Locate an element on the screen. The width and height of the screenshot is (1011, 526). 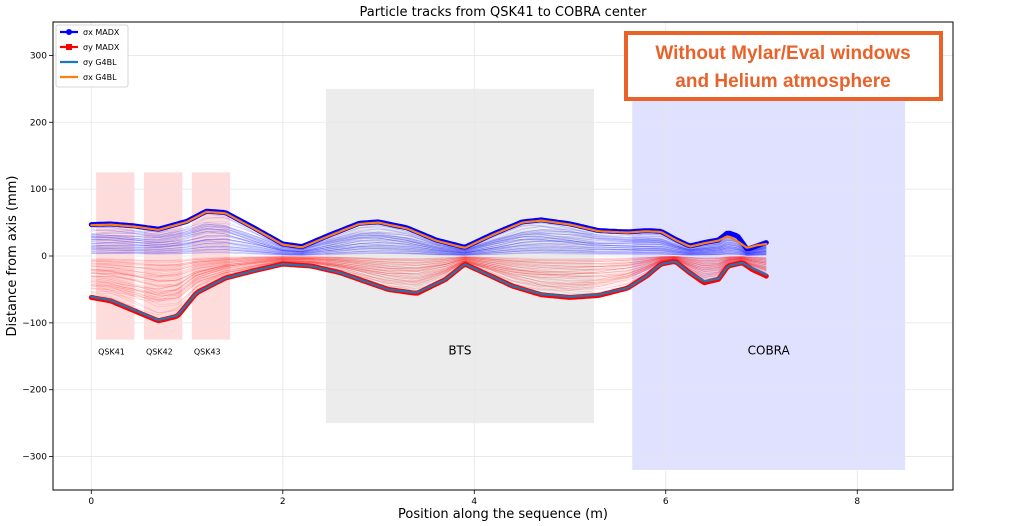
annotation-border is located at coordinates (783, 66).